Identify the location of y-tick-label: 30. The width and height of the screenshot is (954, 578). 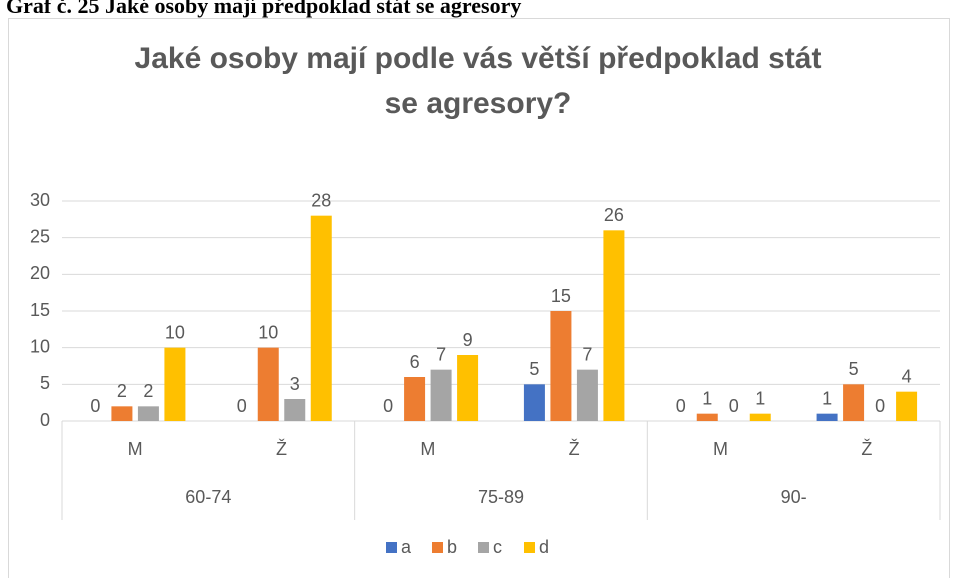
(40, 200).